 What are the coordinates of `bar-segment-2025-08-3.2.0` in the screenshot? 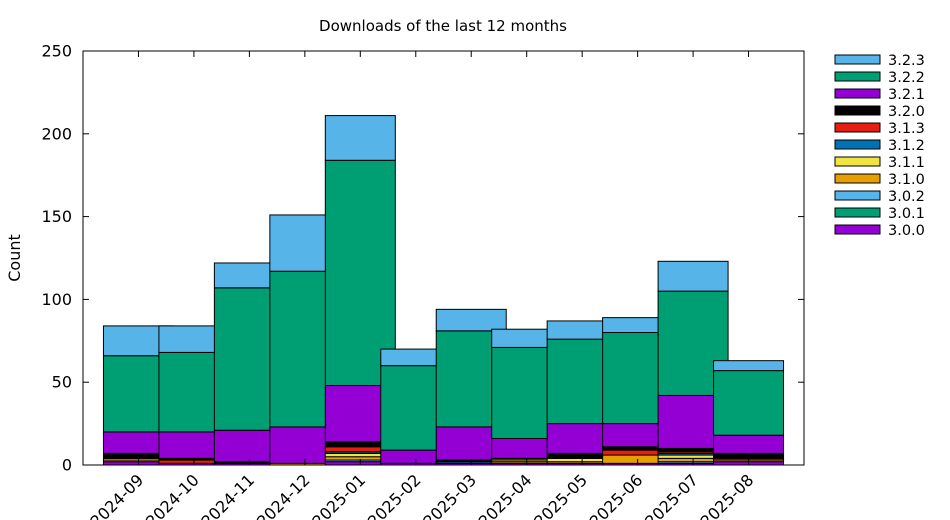 It's located at (749, 455).